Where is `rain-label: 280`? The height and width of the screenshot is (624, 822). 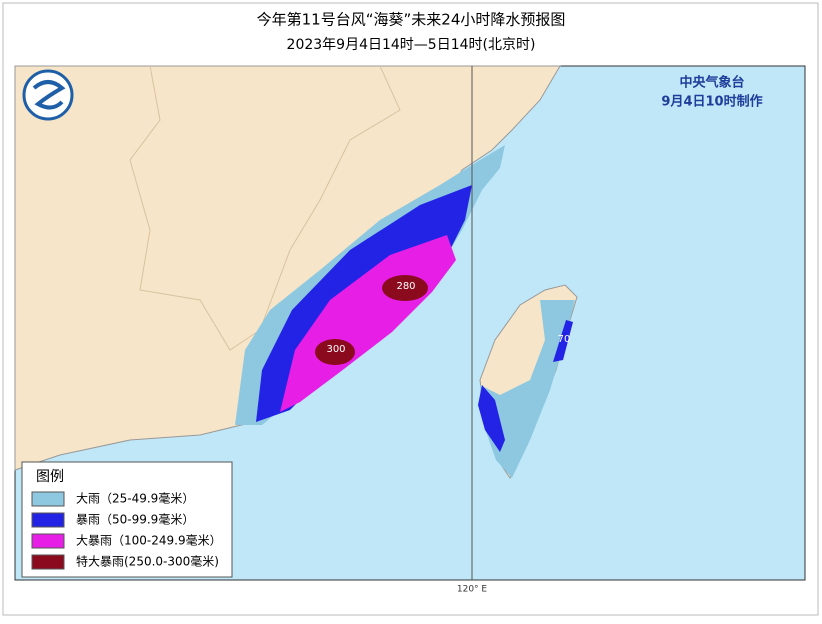
rain-label: 280 is located at coordinates (405, 286).